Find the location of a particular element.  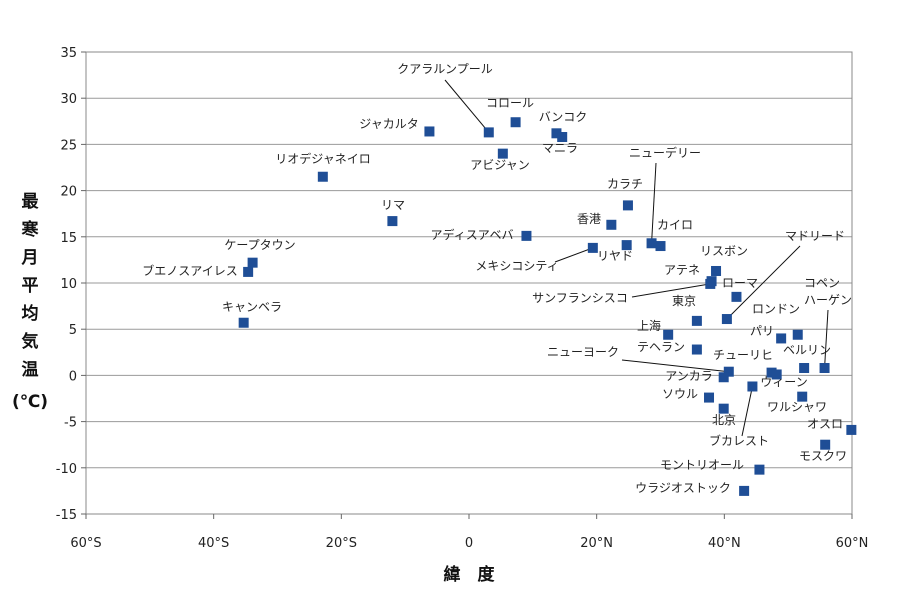

y-tick-label: 15 is located at coordinates (68, 238).